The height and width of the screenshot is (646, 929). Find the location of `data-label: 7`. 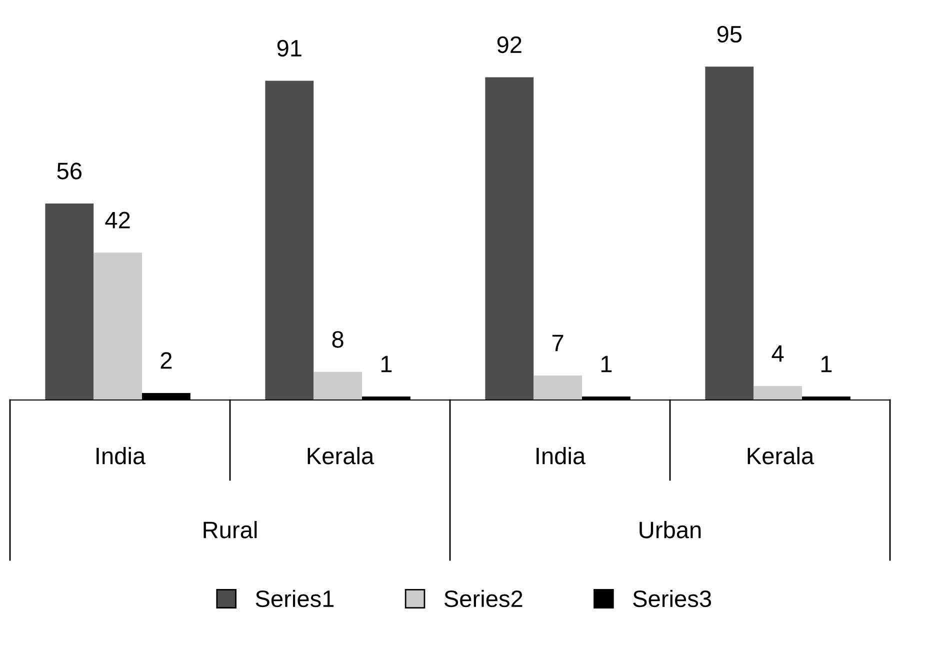

data-label: 7 is located at coordinates (558, 343).